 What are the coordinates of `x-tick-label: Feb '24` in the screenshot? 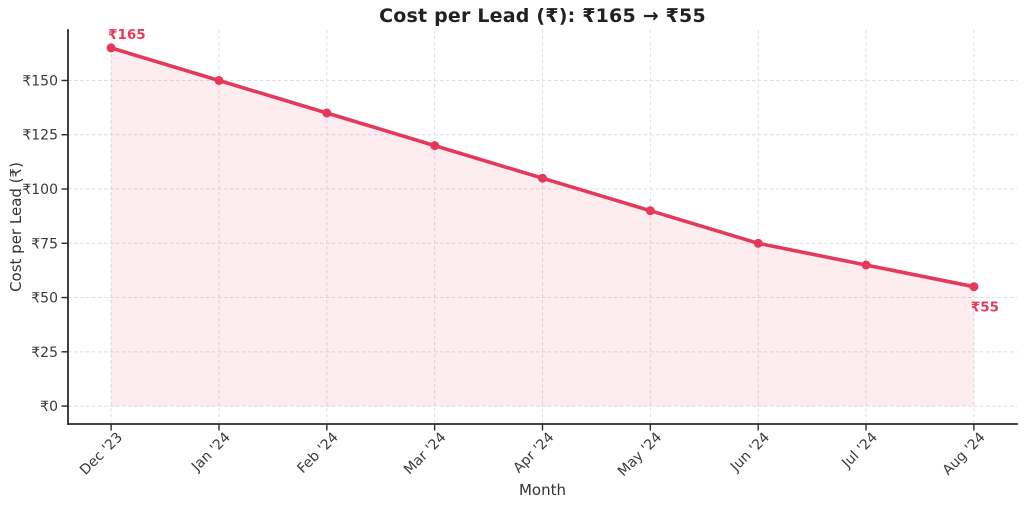 It's located at (317, 452).